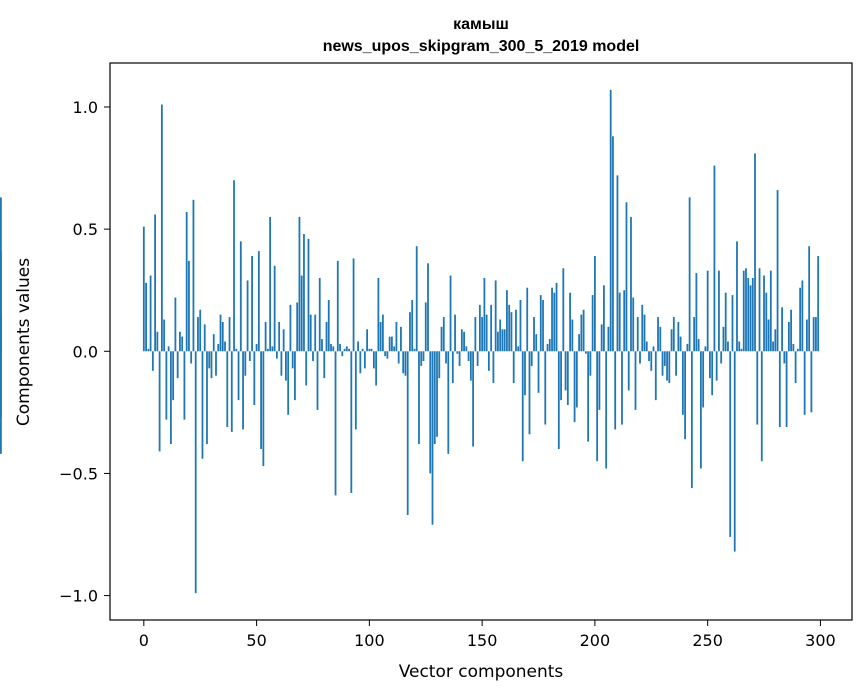  What do you see at coordinates (1, 402) in the screenshot?
I see `bar-undefined` at bounding box center [1, 402].